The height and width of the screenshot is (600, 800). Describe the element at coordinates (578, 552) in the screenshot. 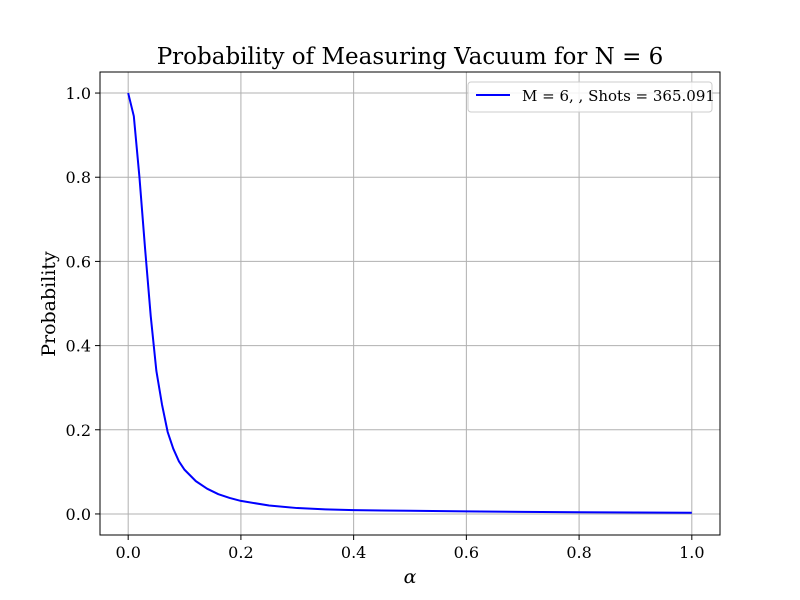

I see `x-tick-label: 0.8` at that location.